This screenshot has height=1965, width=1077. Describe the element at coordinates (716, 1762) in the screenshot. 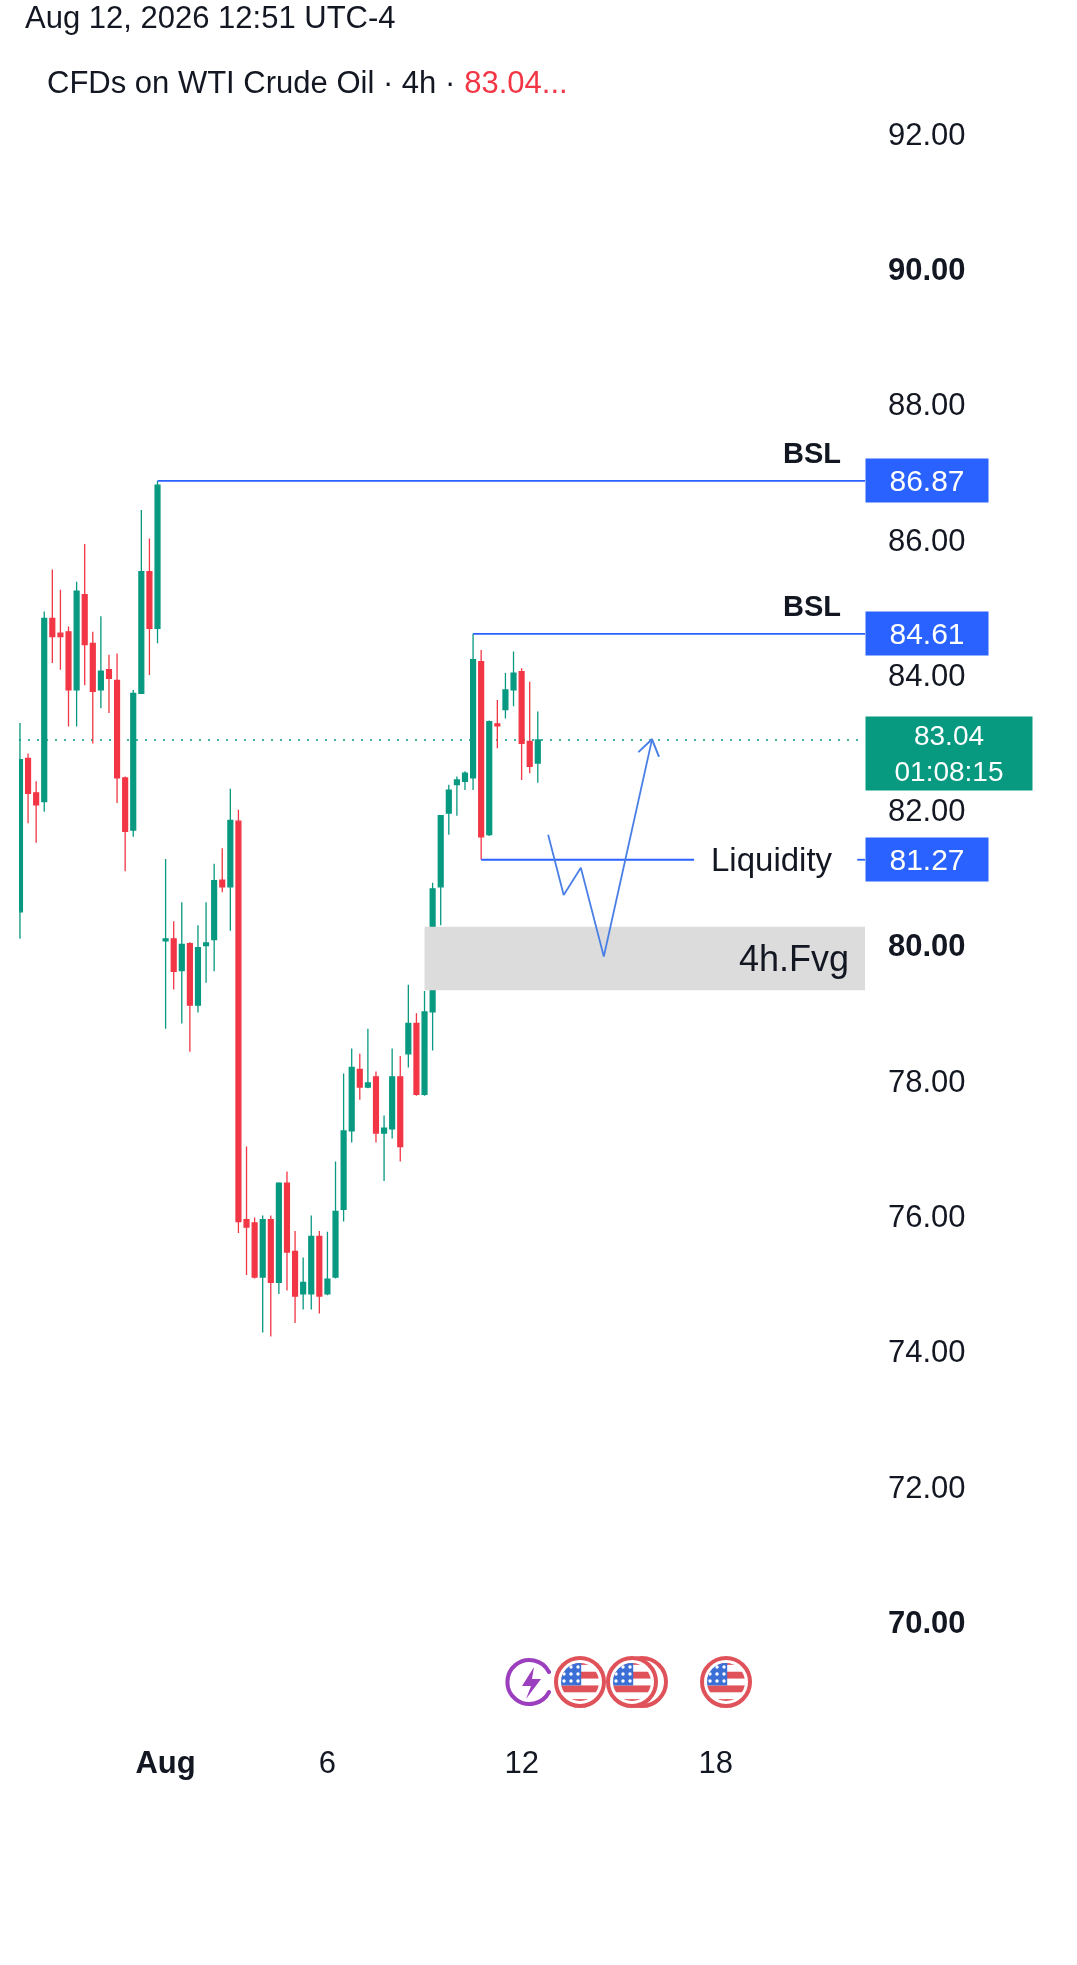

I see `x-tick-label: 18` at that location.